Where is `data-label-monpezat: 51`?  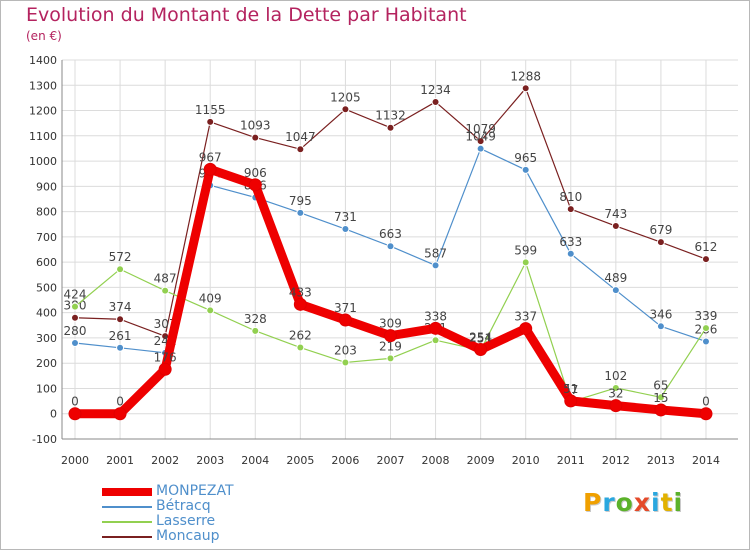 data-label-monpezat: 51 is located at coordinates (570, 389).